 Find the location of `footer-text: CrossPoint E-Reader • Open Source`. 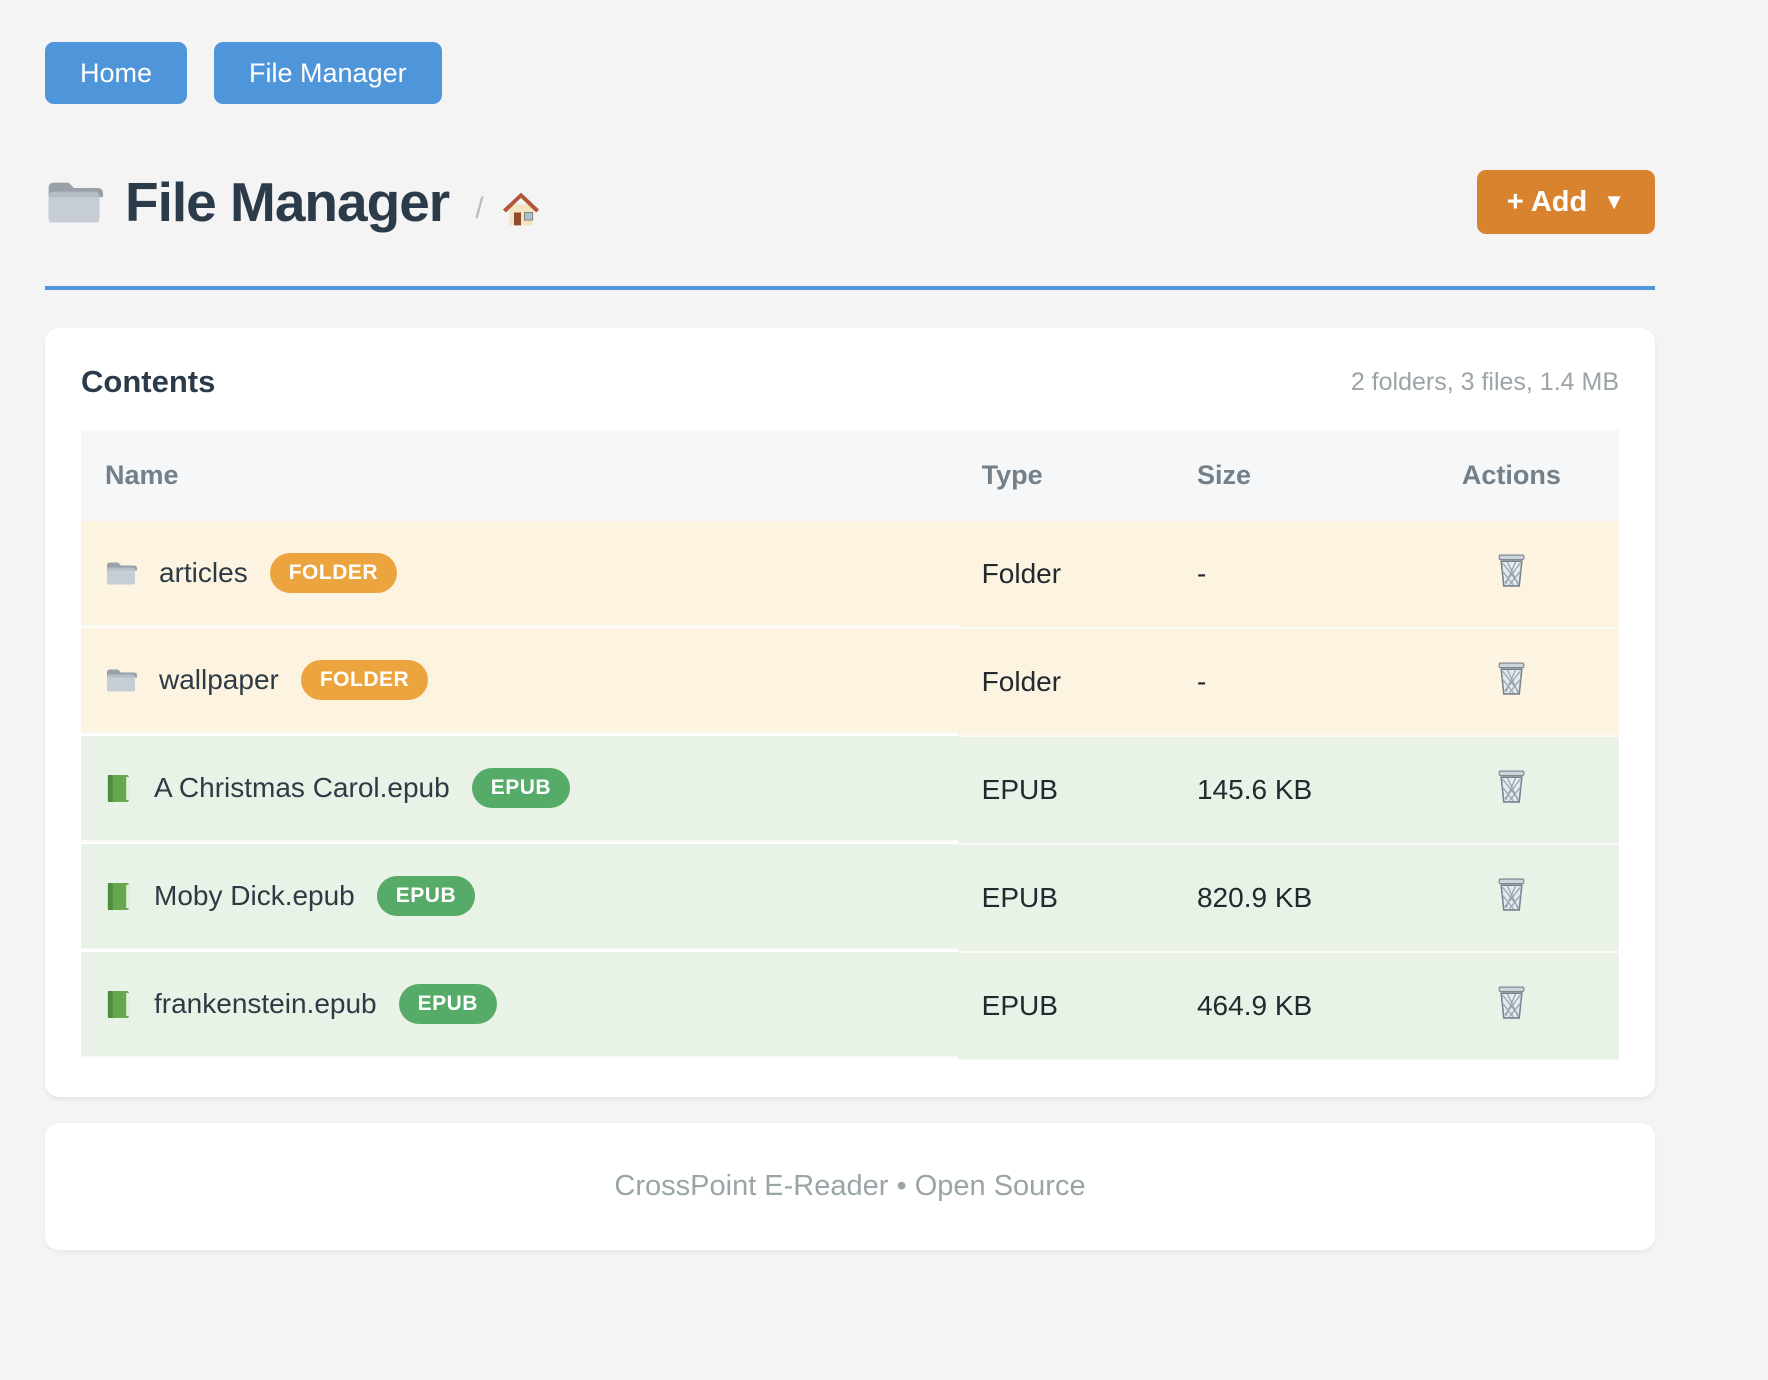

footer-text: CrossPoint E-Reader • Open Source is located at coordinates (850, 1186).